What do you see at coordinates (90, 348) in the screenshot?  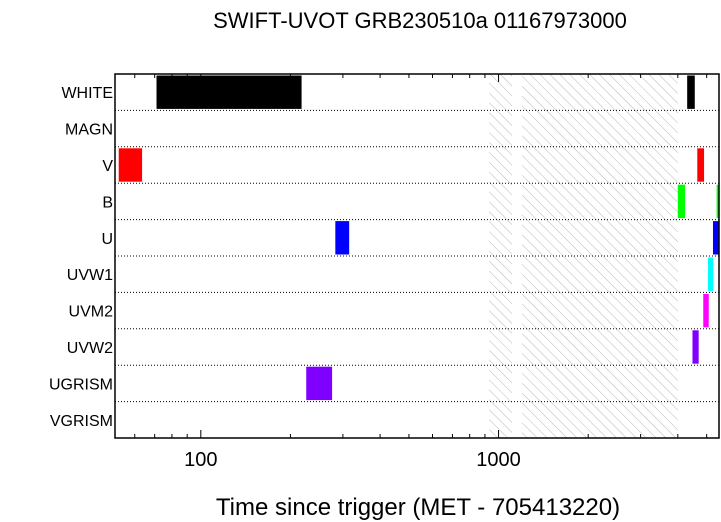 I see `filter-label-uvw2: UVW2` at bounding box center [90, 348].